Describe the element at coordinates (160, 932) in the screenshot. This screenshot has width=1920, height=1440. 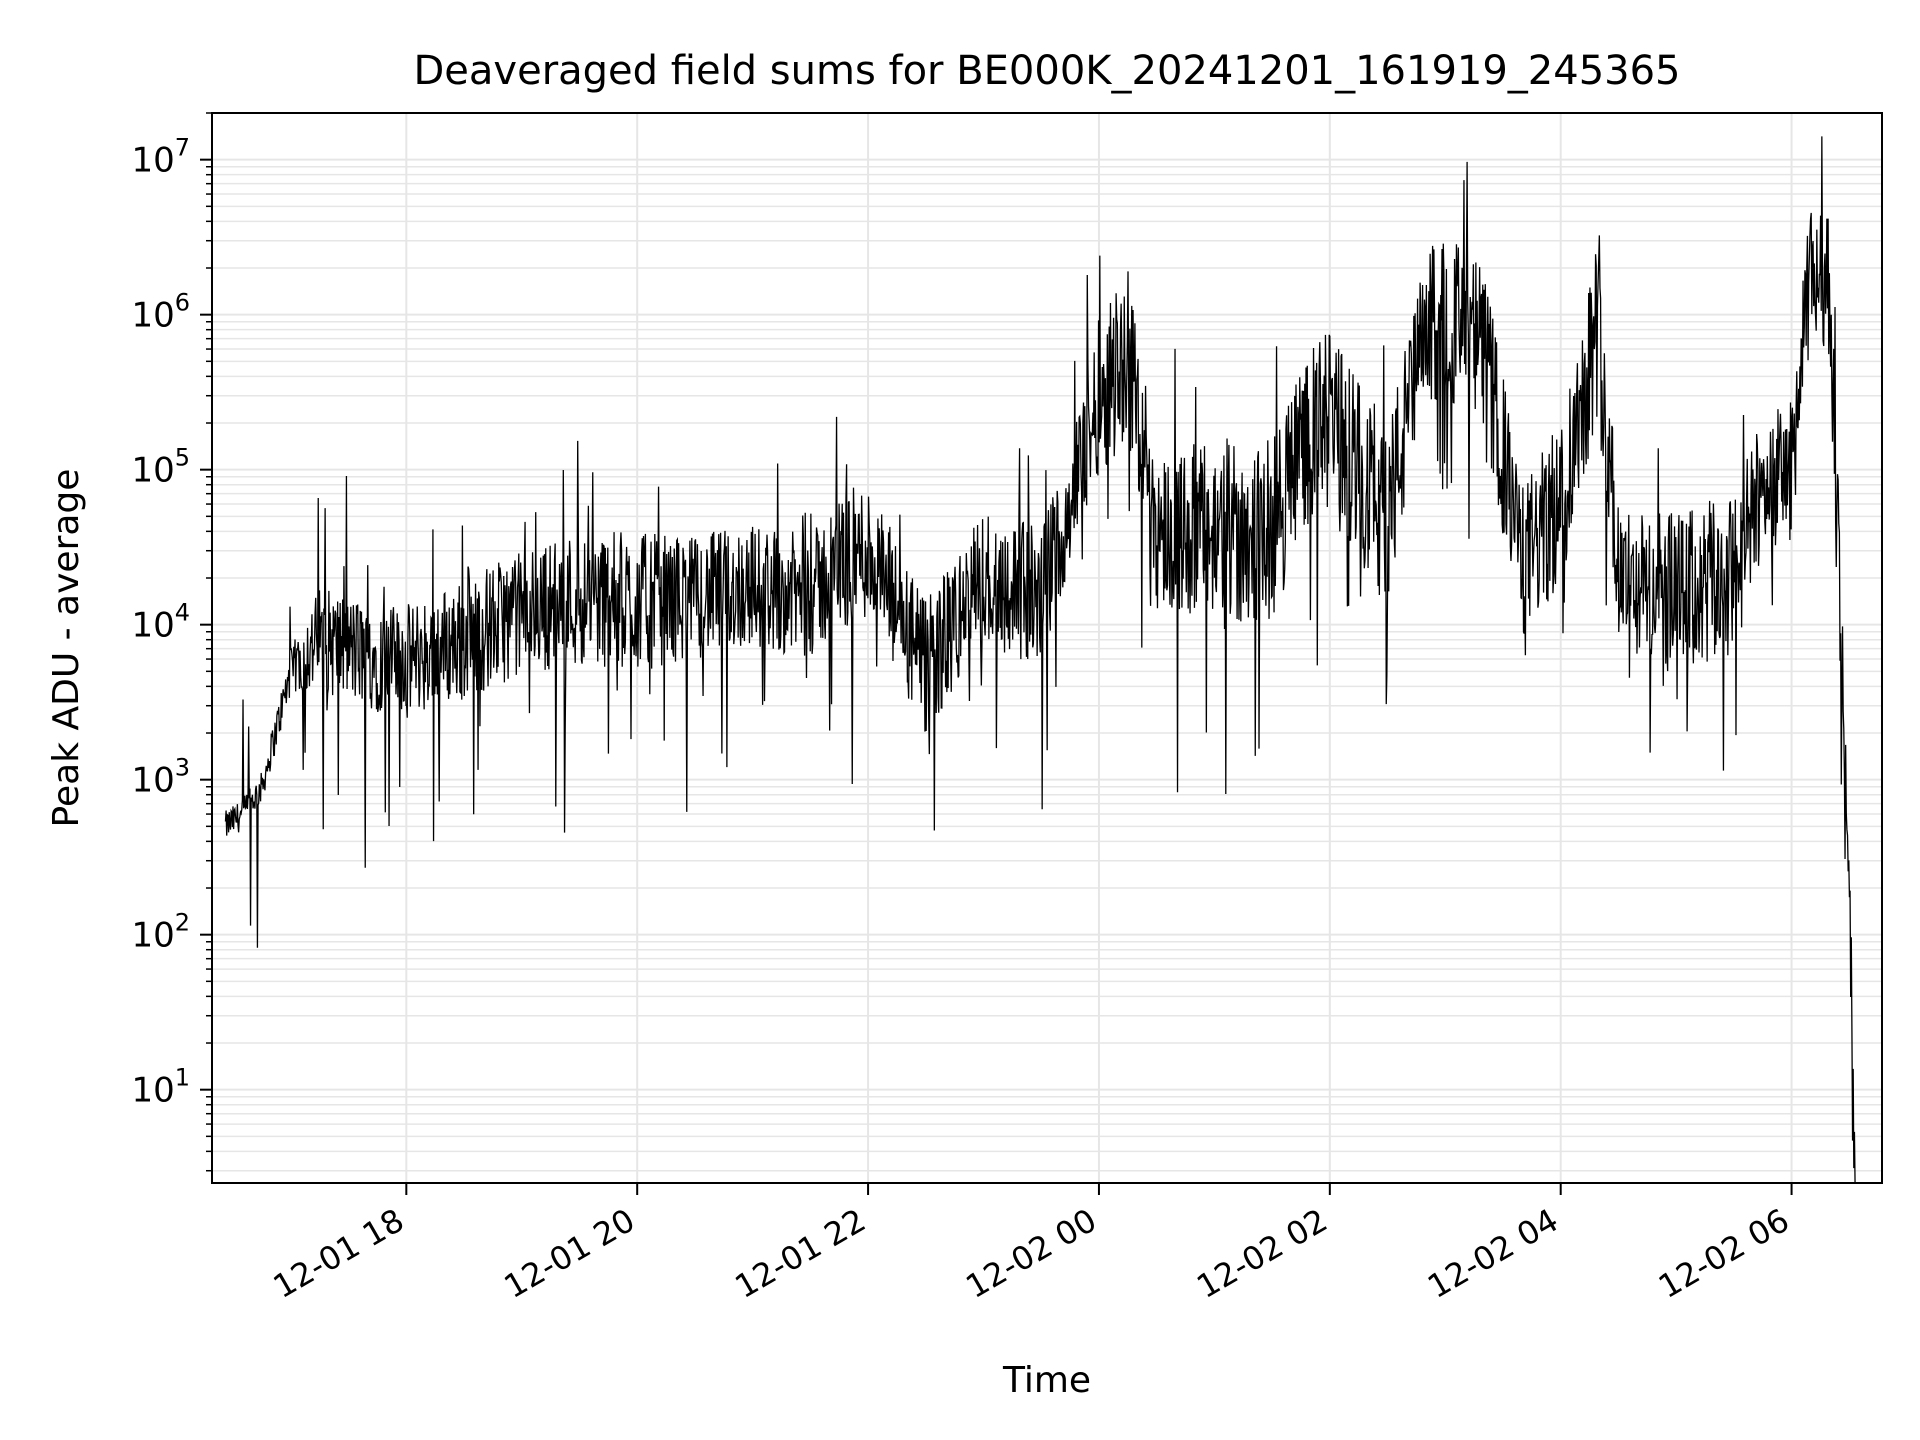
I see `y-tick-label: 10²` at that location.